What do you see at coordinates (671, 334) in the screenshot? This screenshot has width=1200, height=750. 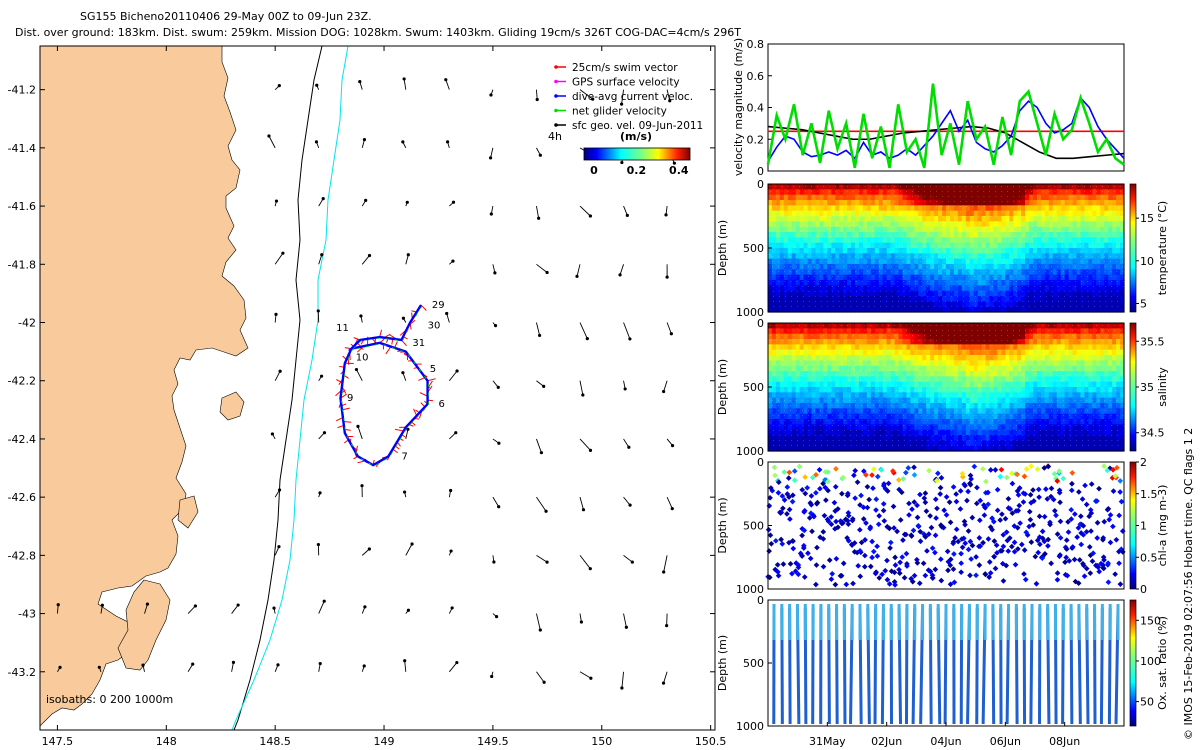 I see `surface-velocity-arrowhead` at bounding box center [671, 334].